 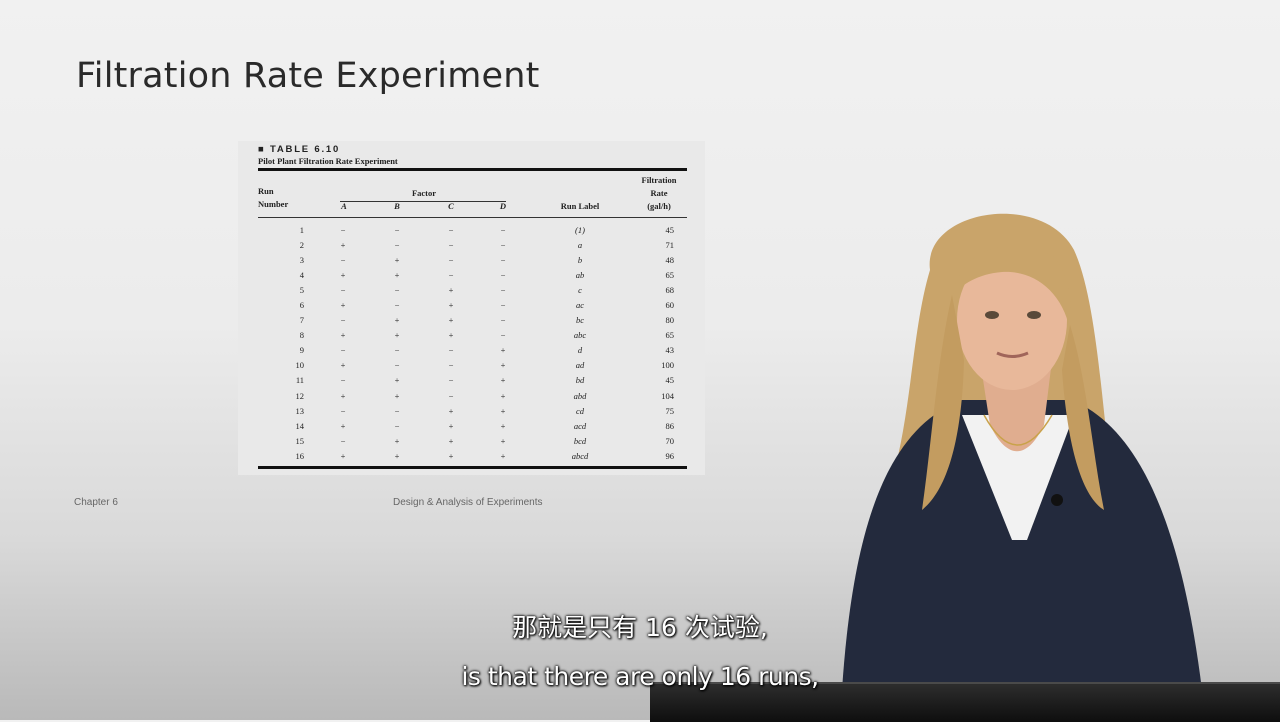 I want to click on header-run-line2: Number, so click(x=273, y=204).